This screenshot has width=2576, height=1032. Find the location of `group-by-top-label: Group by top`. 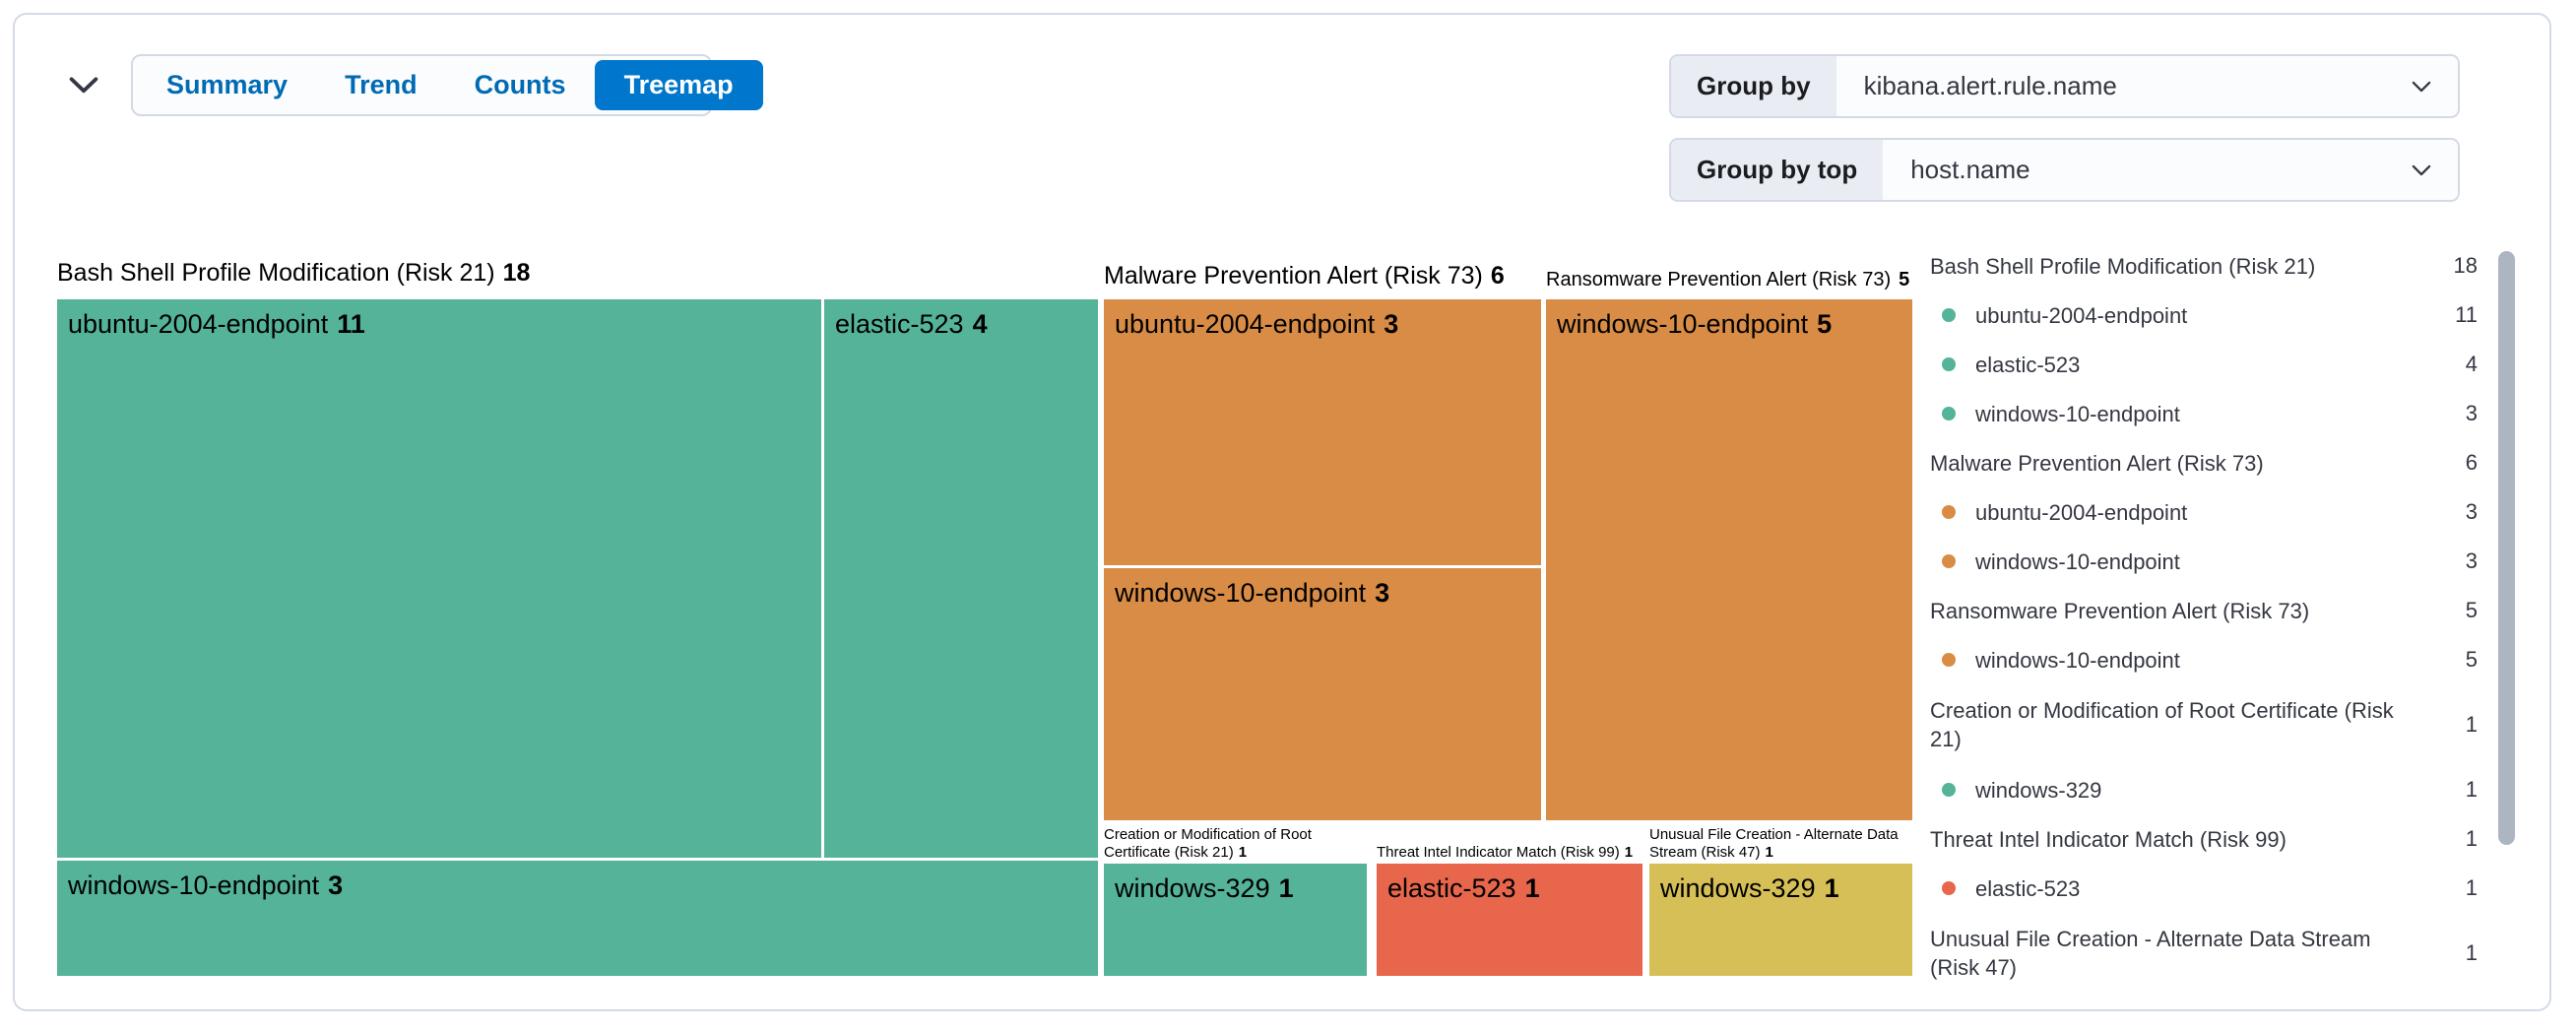

group-by-top-label: Group by top is located at coordinates (1777, 170).